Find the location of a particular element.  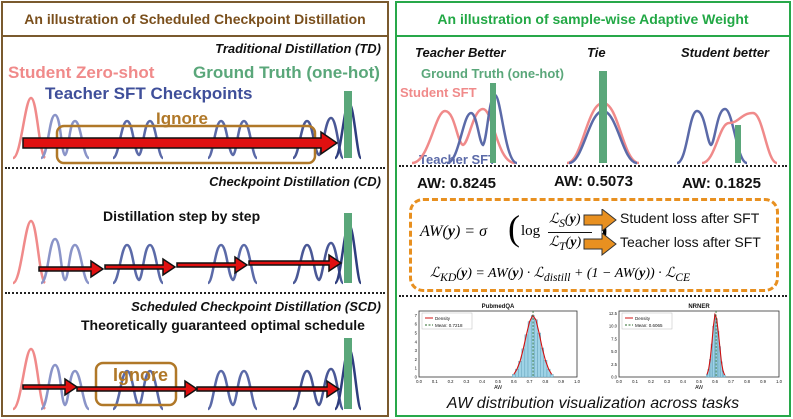

y-tick-label: 1 is located at coordinates (416, 368).